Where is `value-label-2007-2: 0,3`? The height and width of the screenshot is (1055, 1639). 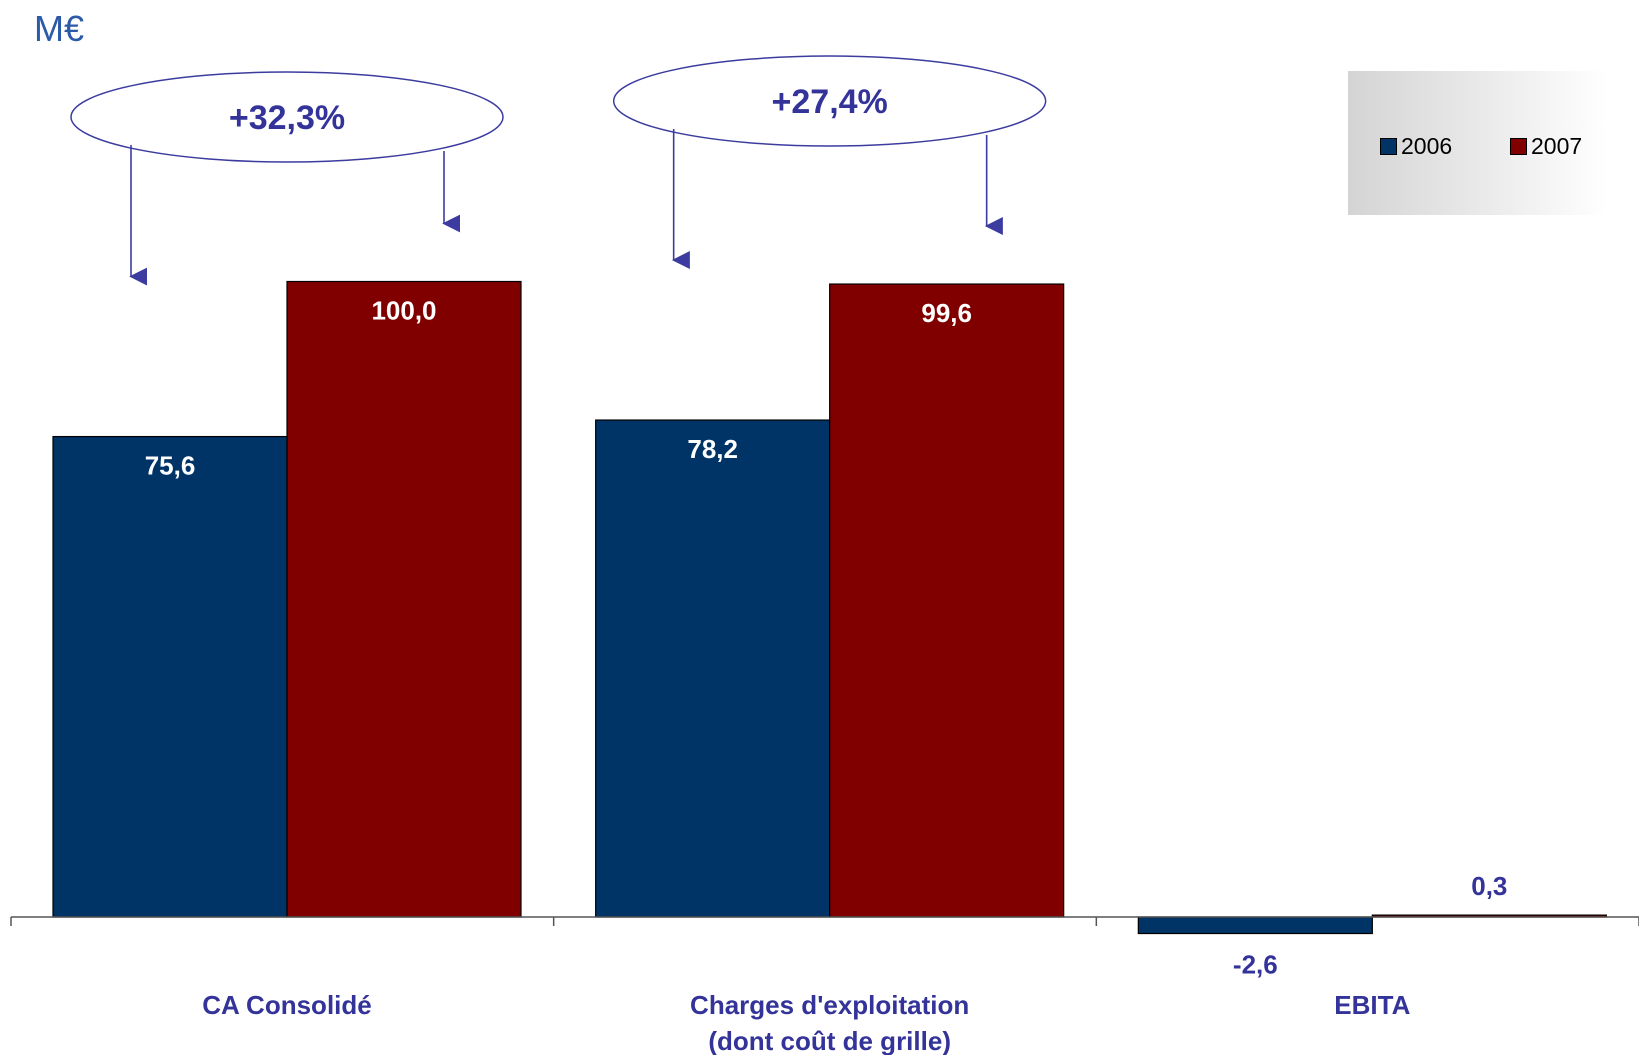
value-label-2007-2: 0,3 is located at coordinates (1489, 886).